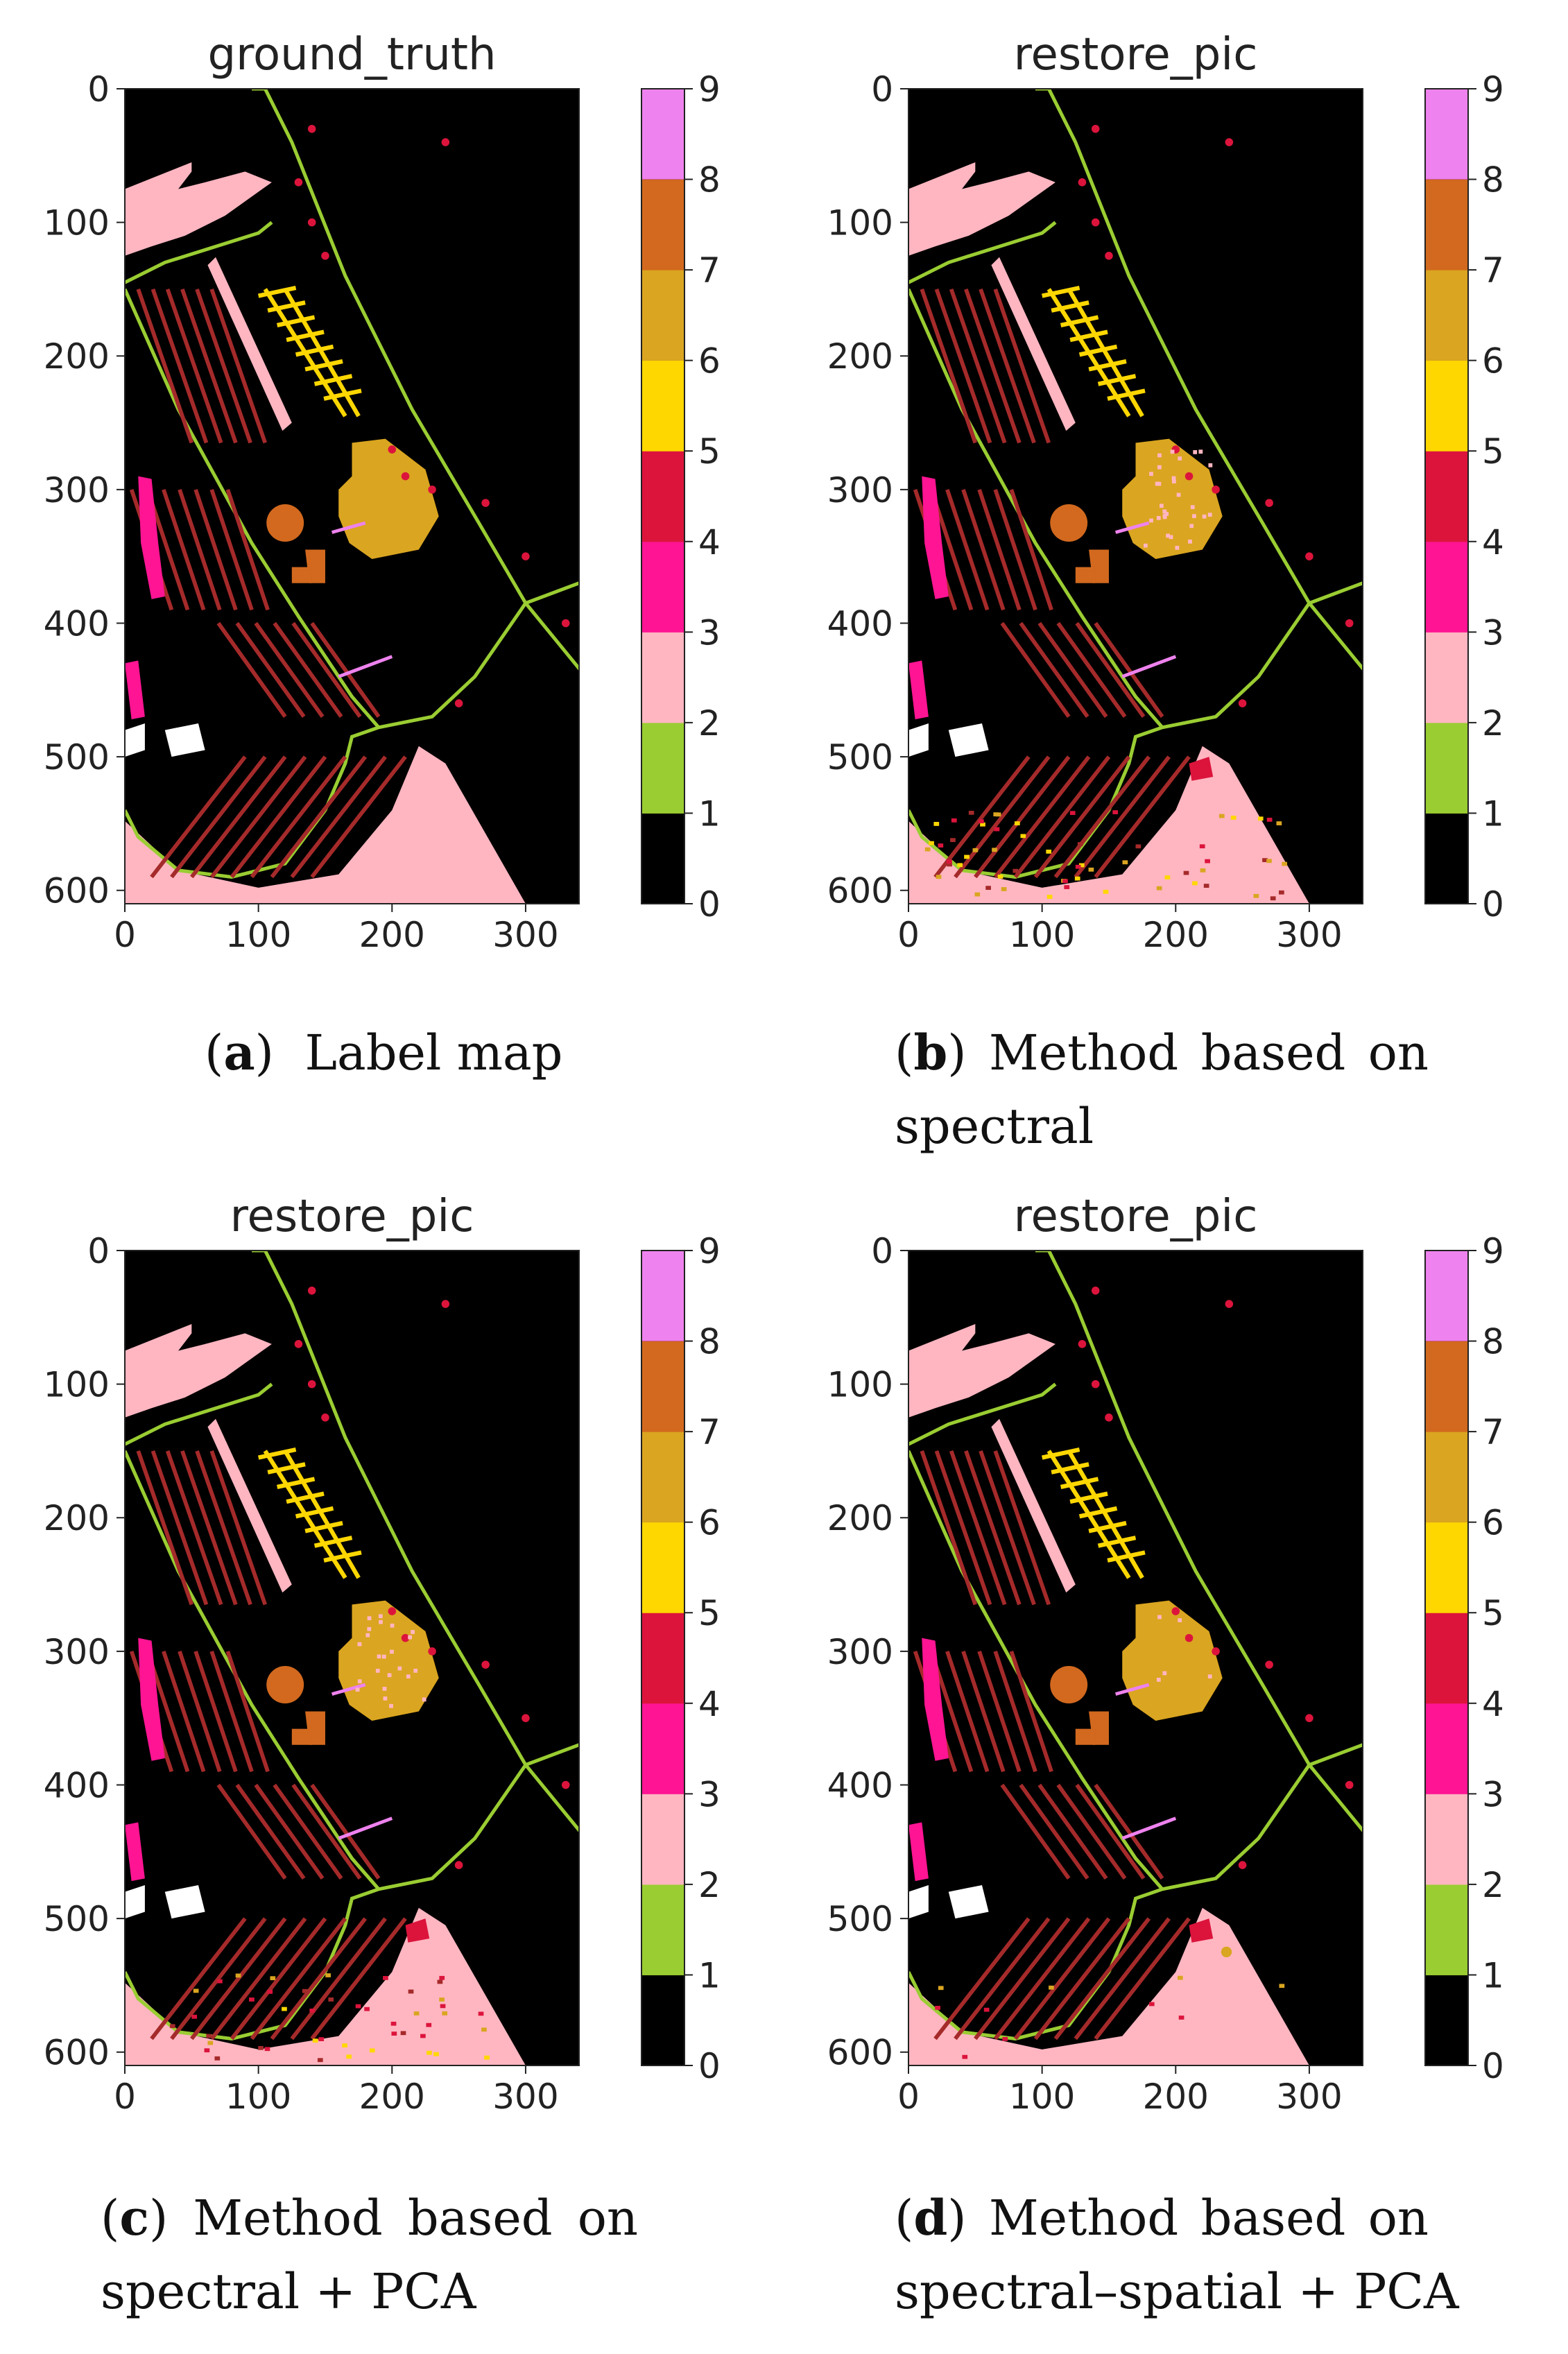 The image size is (1568, 2354). I want to click on orange-blob, so click(285, 1685).